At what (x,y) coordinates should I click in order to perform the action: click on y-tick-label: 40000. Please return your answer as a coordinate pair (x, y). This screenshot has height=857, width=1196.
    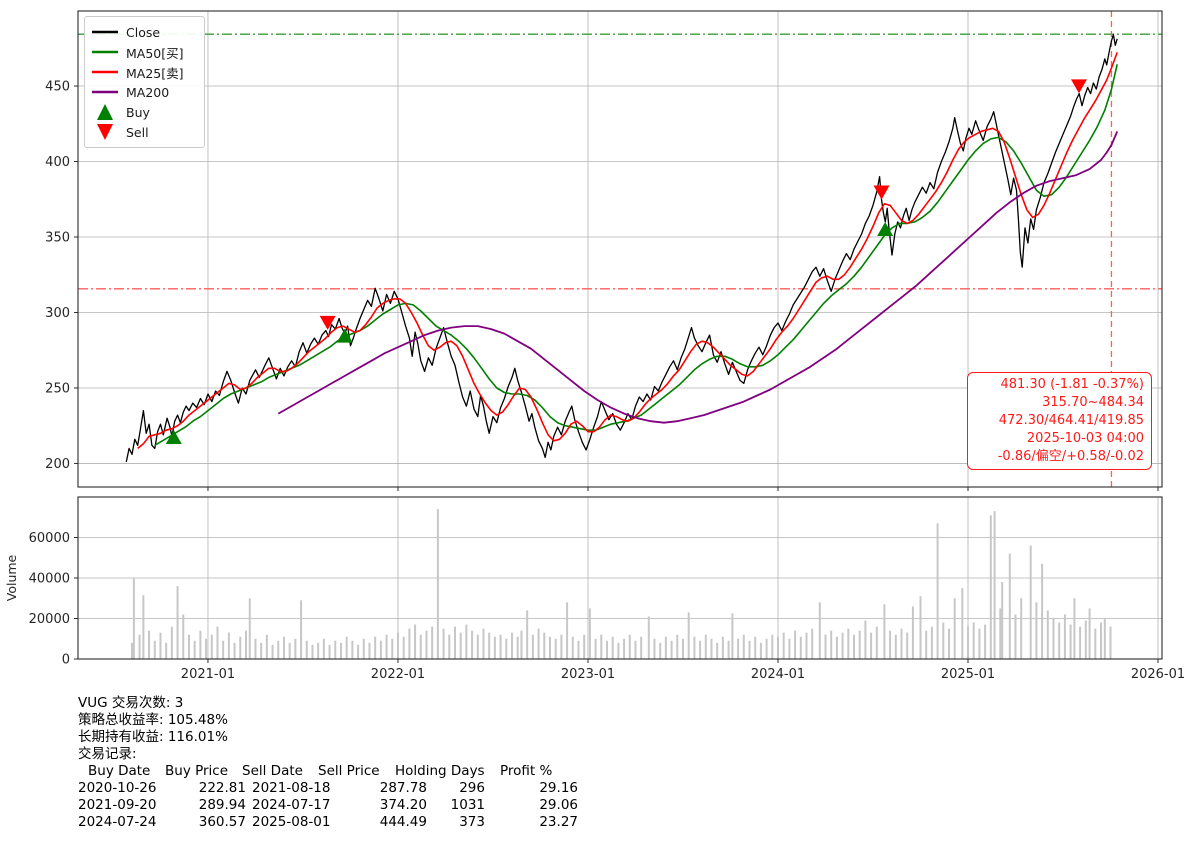
    Looking at the image, I should click on (49, 579).